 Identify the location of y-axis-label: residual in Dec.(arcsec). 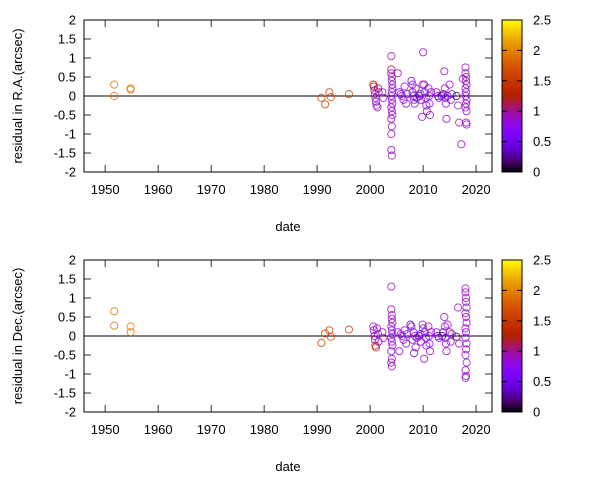
(17, 336).